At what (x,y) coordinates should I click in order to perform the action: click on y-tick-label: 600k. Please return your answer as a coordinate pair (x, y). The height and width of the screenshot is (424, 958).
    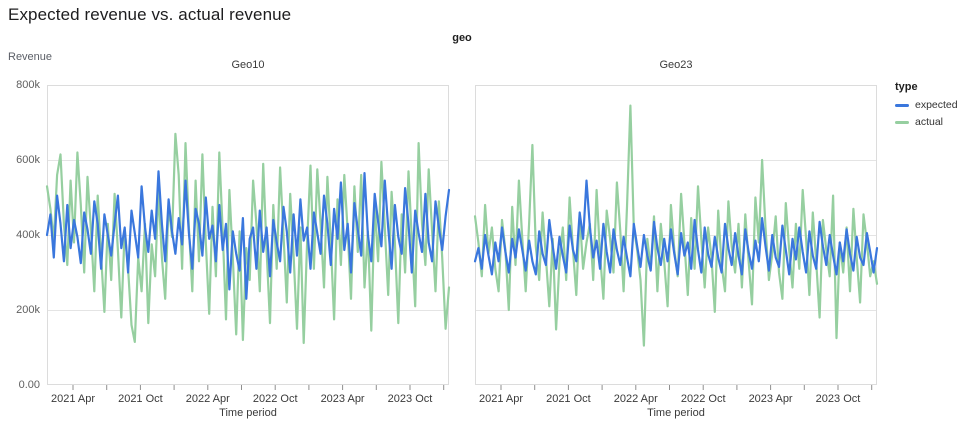
    Looking at the image, I should click on (28, 160).